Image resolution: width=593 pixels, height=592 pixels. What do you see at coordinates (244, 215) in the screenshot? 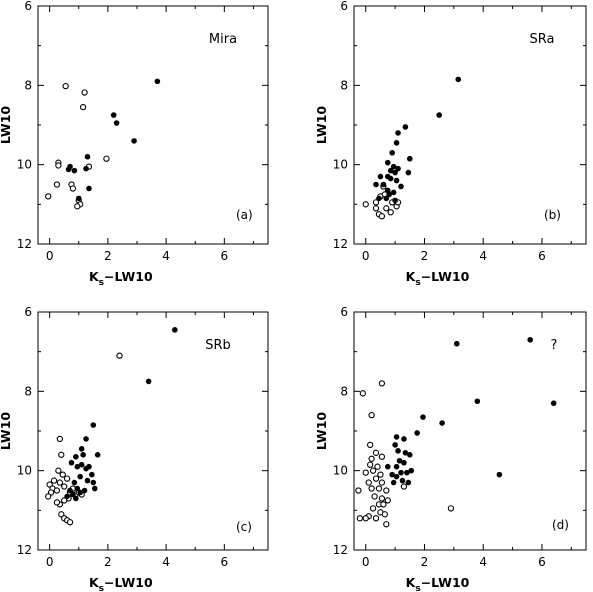
I see `panel-tag: (a)` at bounding box center [244, 215].